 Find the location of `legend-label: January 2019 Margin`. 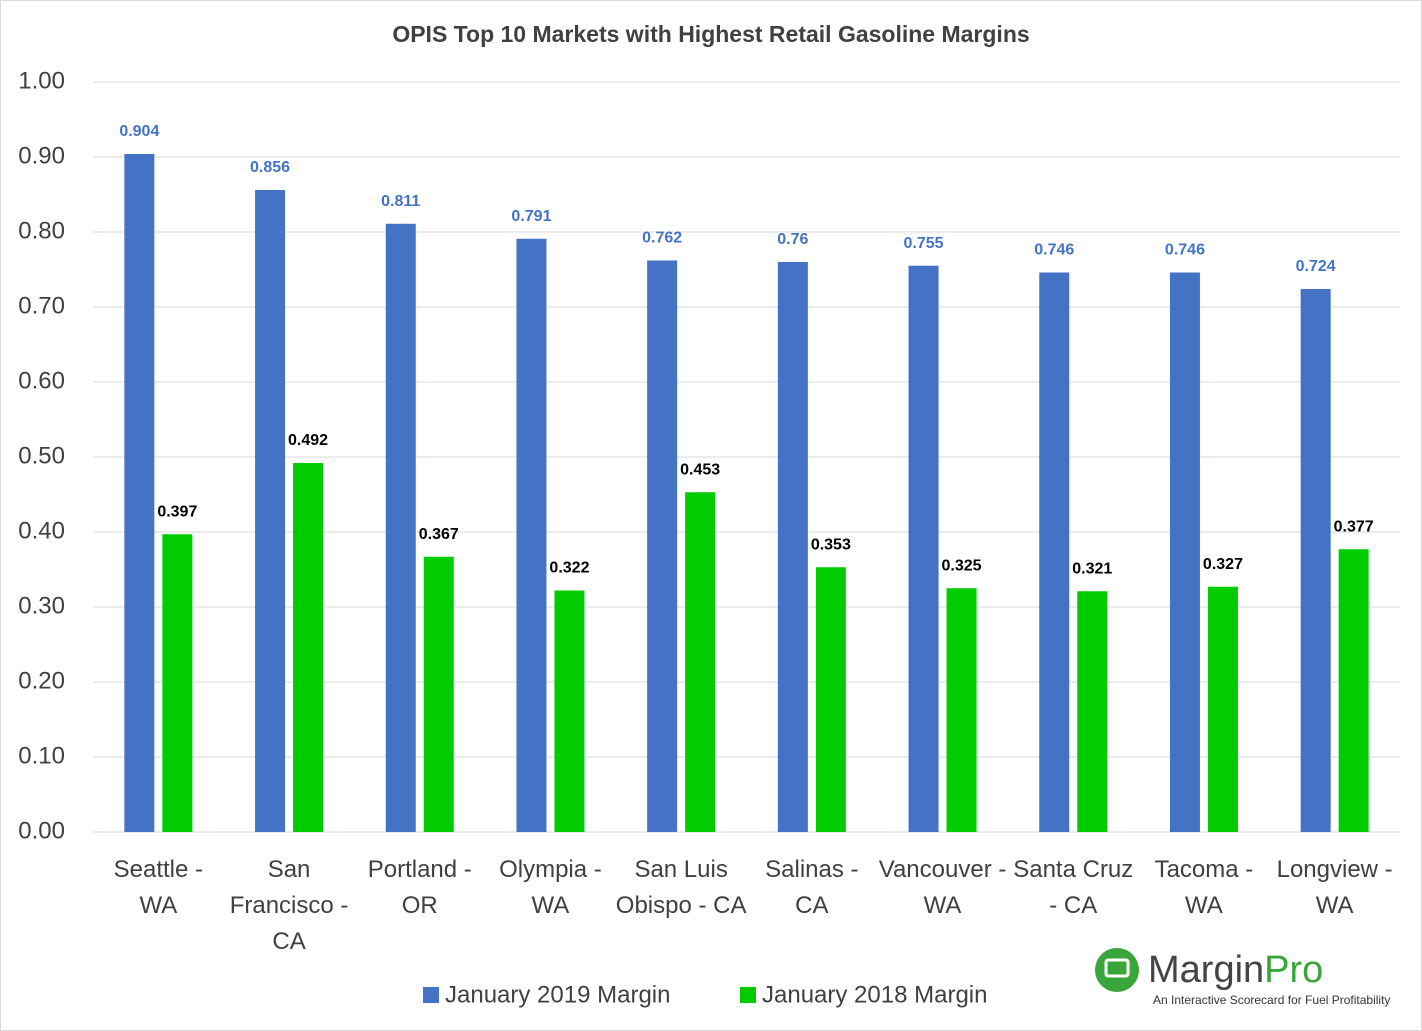

legend-label: January 2019 Margin is located at coordinates (557, 994).